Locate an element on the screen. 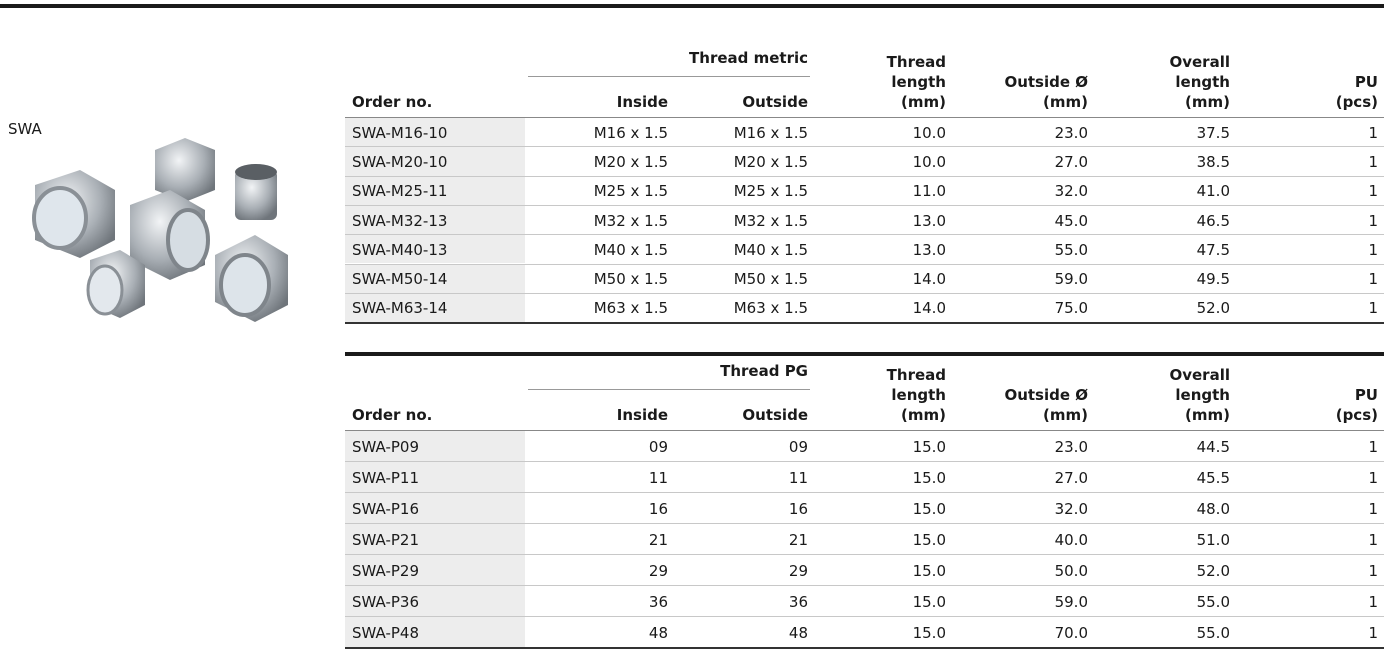 The width and height of the screenshot is (1384, 670). group-rule is located at coordinates (669, 76).